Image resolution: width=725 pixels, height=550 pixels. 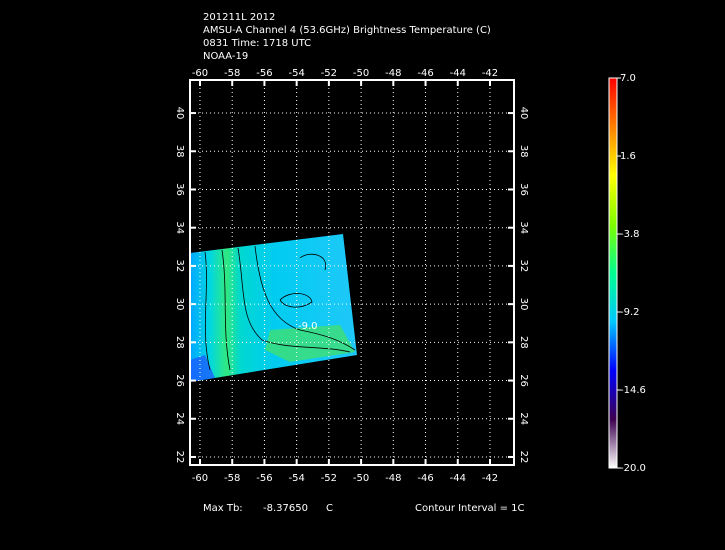 I want to click on title-line: 0831 Time: 1718 UTC, so click(x=257, y=43).